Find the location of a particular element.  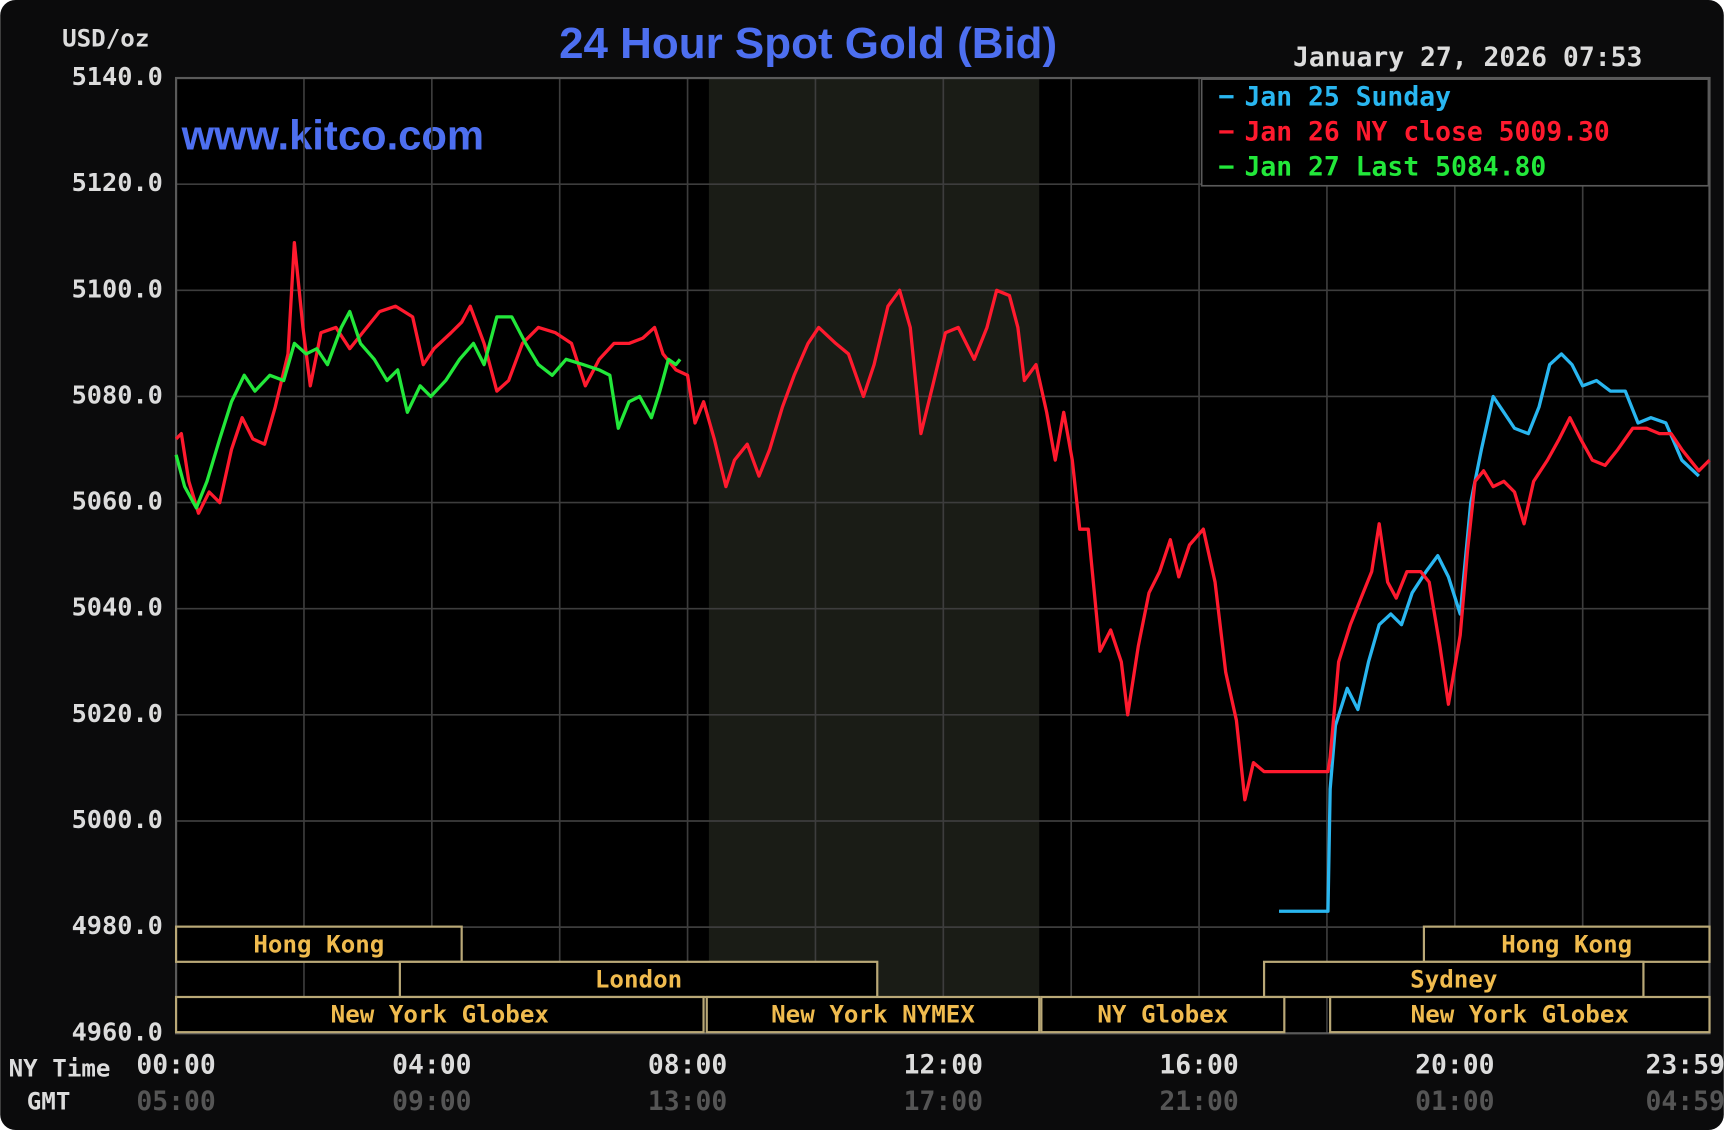

session-label: Sydney is located at coordinates (1453, 980).